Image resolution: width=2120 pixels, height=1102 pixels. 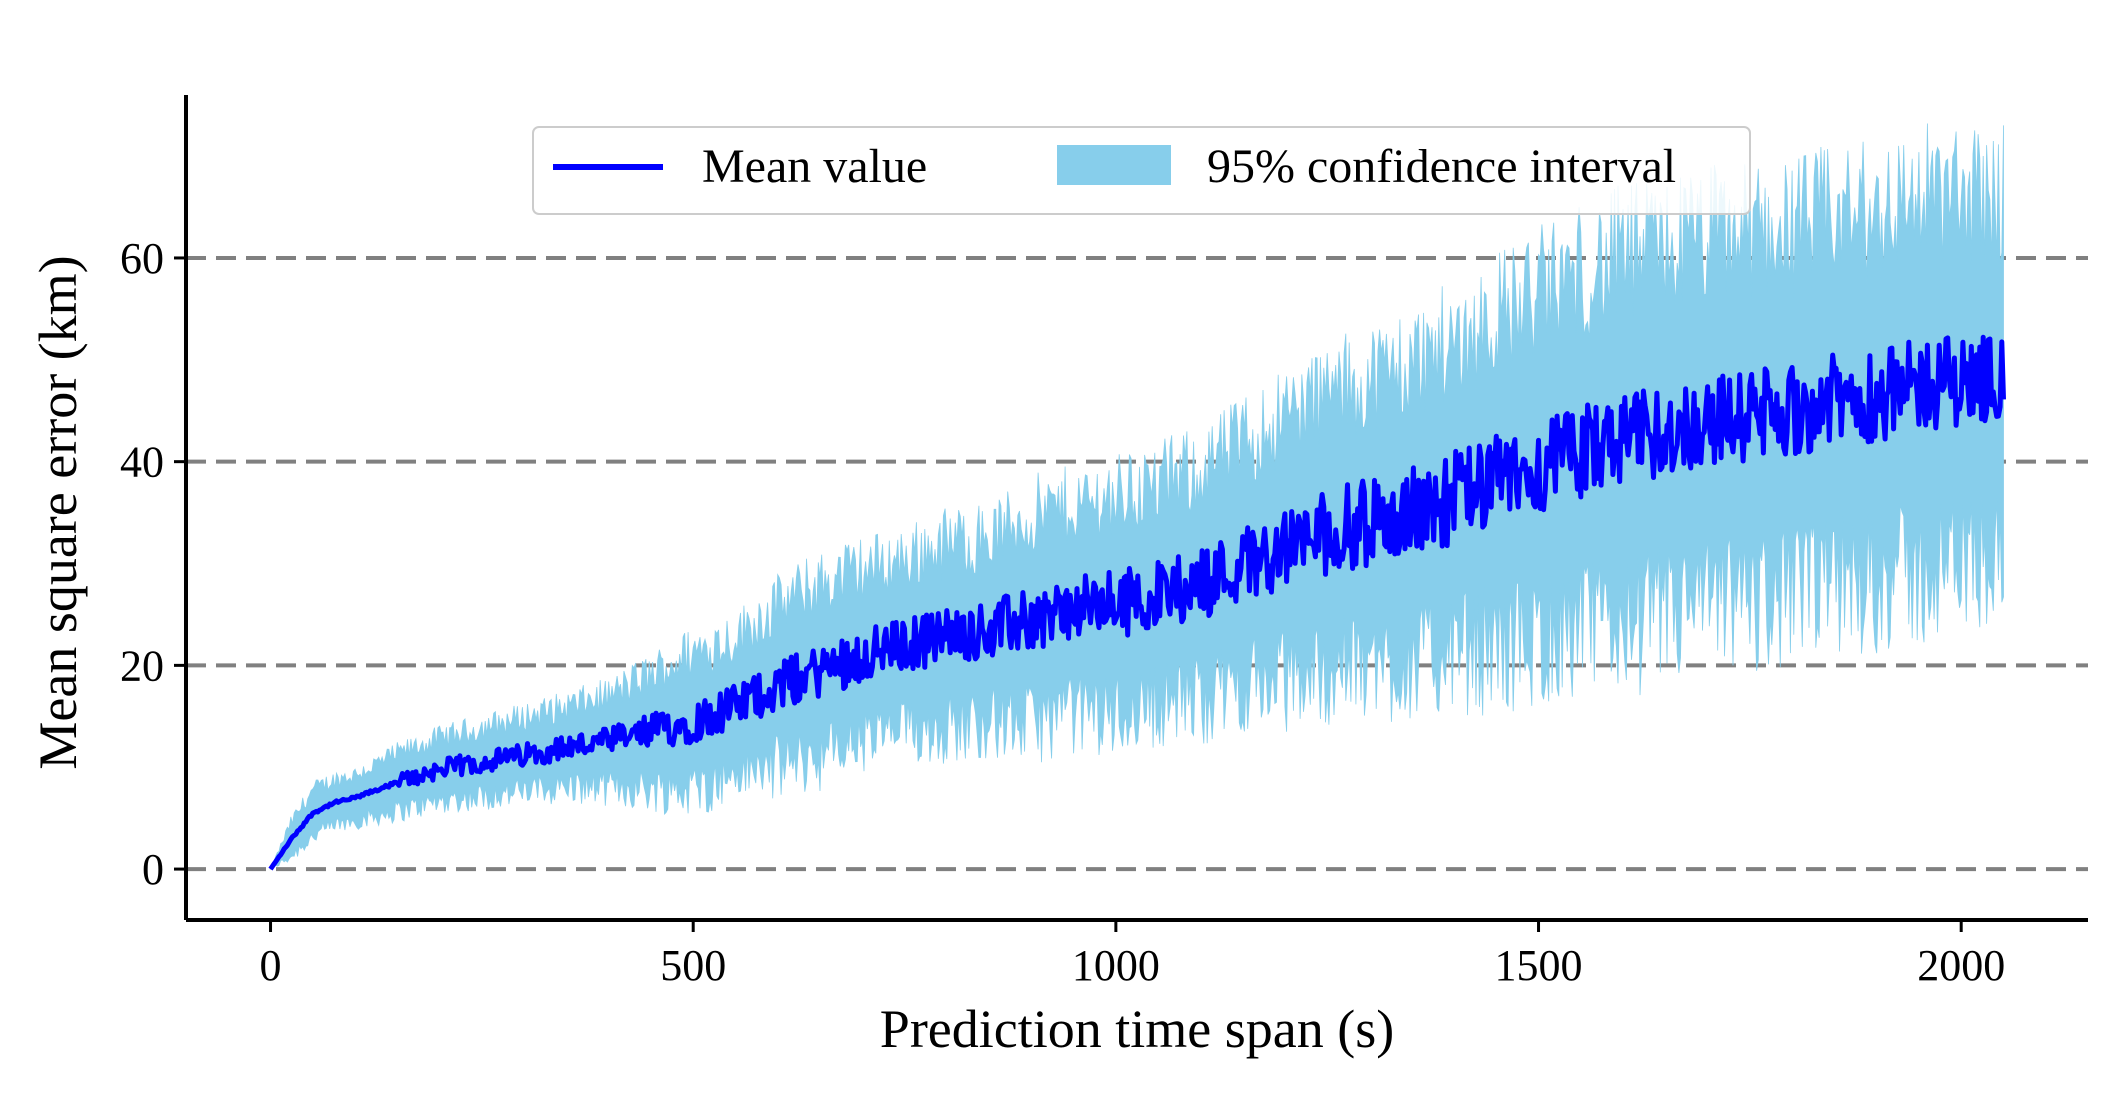 What do you see at coordinates (814, 166) in the screenshot?
I see `legend-mean-label: Mean value` at bounding box center [814, 166].